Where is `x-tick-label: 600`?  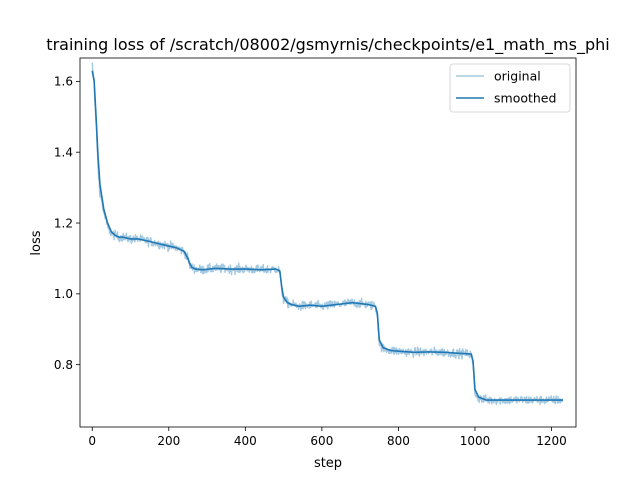
x-tick-label: 600 is located at coordinates (321, 441).